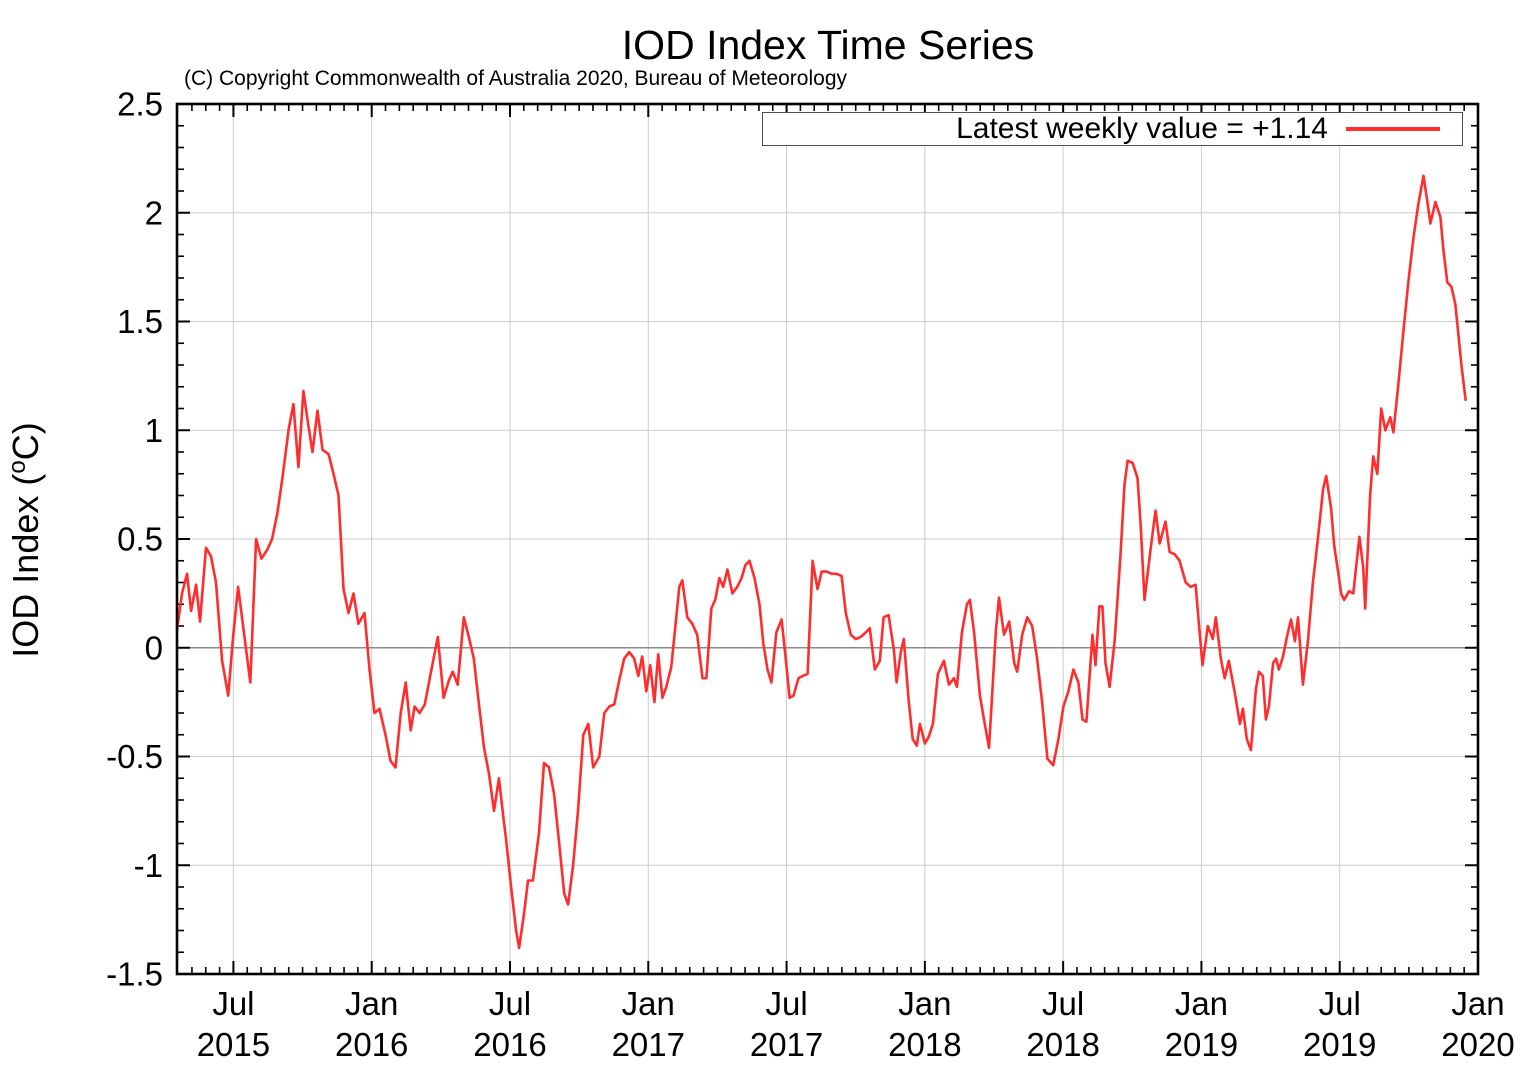 Image resolution: width=1540 pixels, height=1077 pixels. What do you see at coordinates (154, 212) in the screenshot?
I see `y-tick-label: 2` at bounding box center [154, 212].